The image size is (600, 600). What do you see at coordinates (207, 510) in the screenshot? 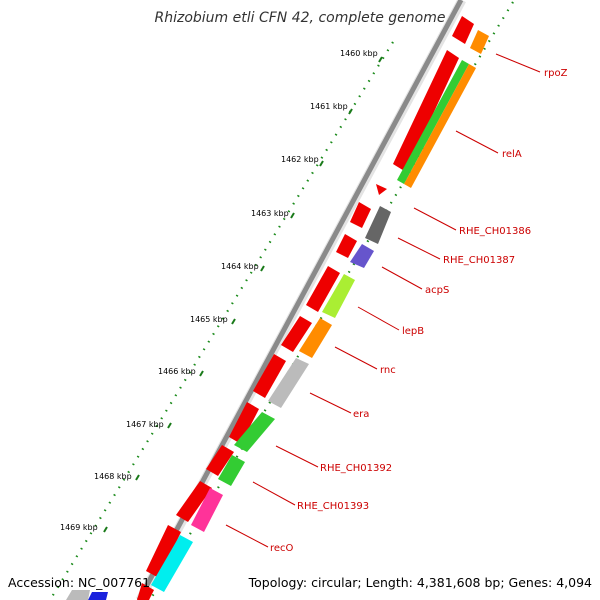
I see `gene-RHE_CH01393` at bounding box center [207, 510].